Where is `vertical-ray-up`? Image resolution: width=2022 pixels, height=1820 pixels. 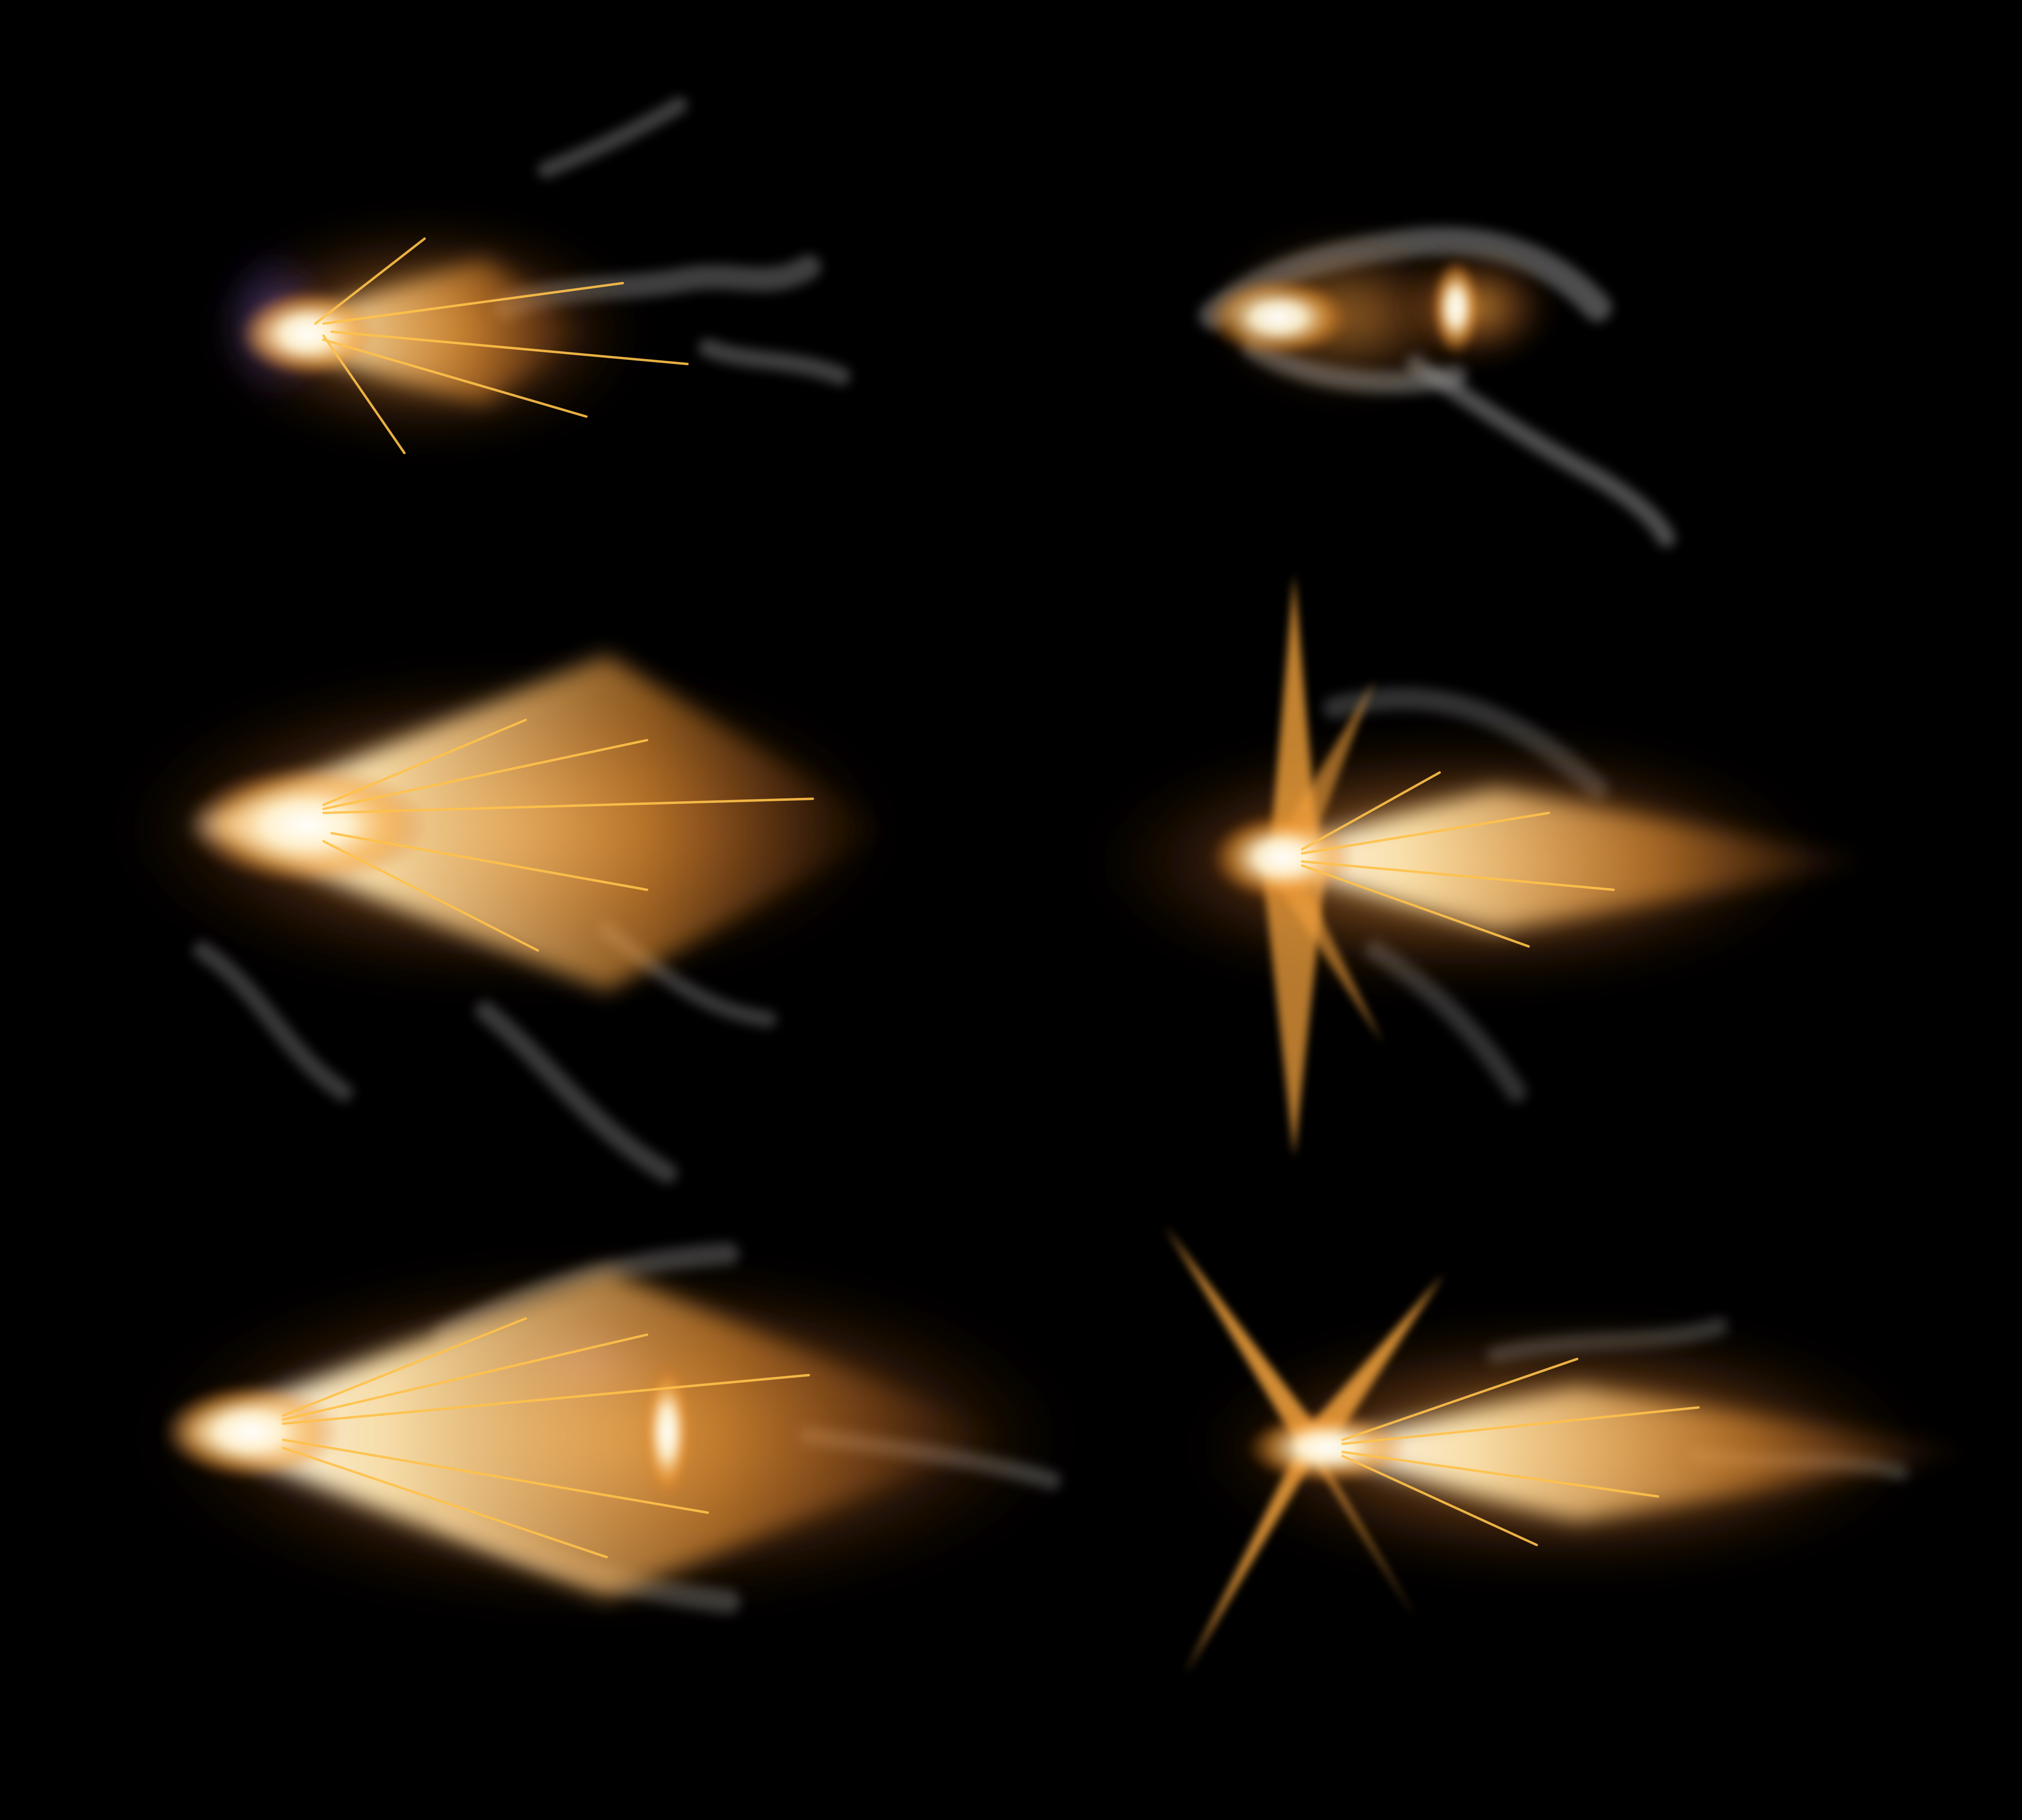 vertical-ray-up is located at coordinates (1294, 713).